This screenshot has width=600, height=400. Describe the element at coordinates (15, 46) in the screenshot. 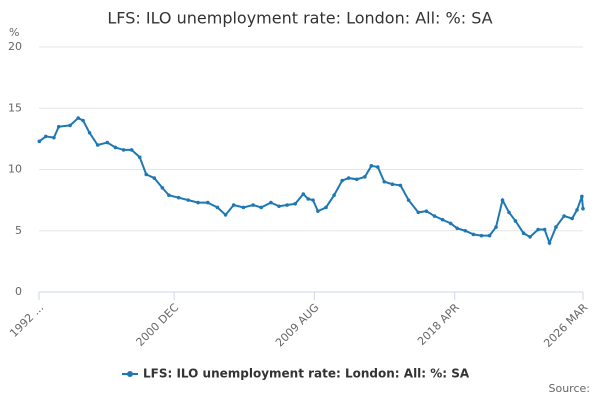

I see `y-tick-label: 20` at that location.